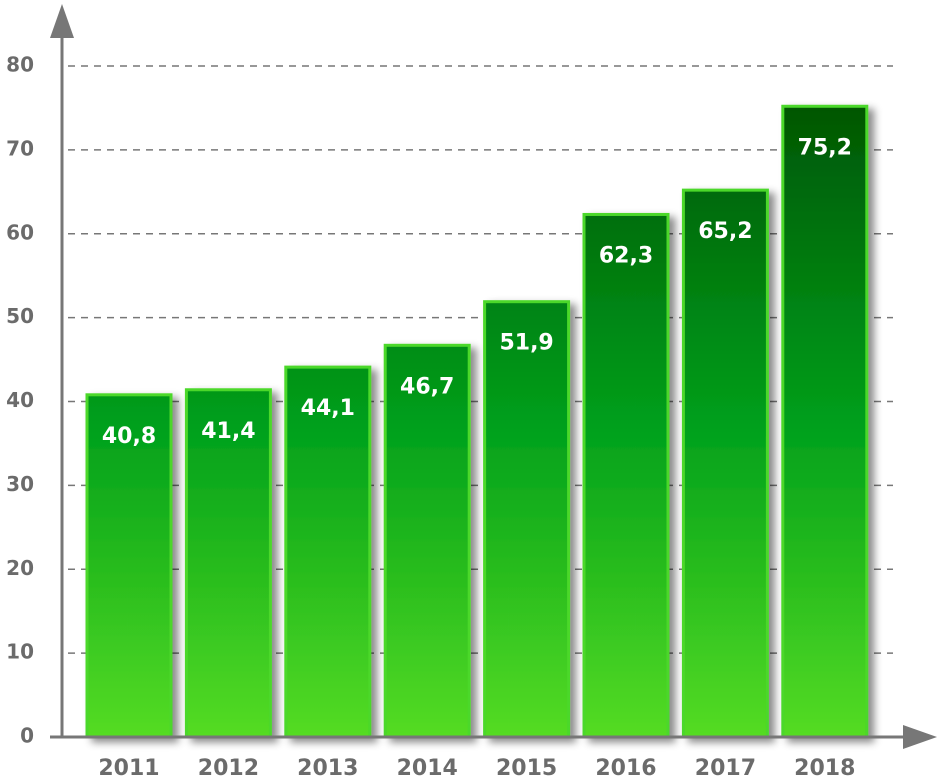 This screenshot has width=940, height=781. What do you see at coordinates (27, 736) in the screenshot?
I see `y-tick-label: 0` at bounding box center [27, 736].